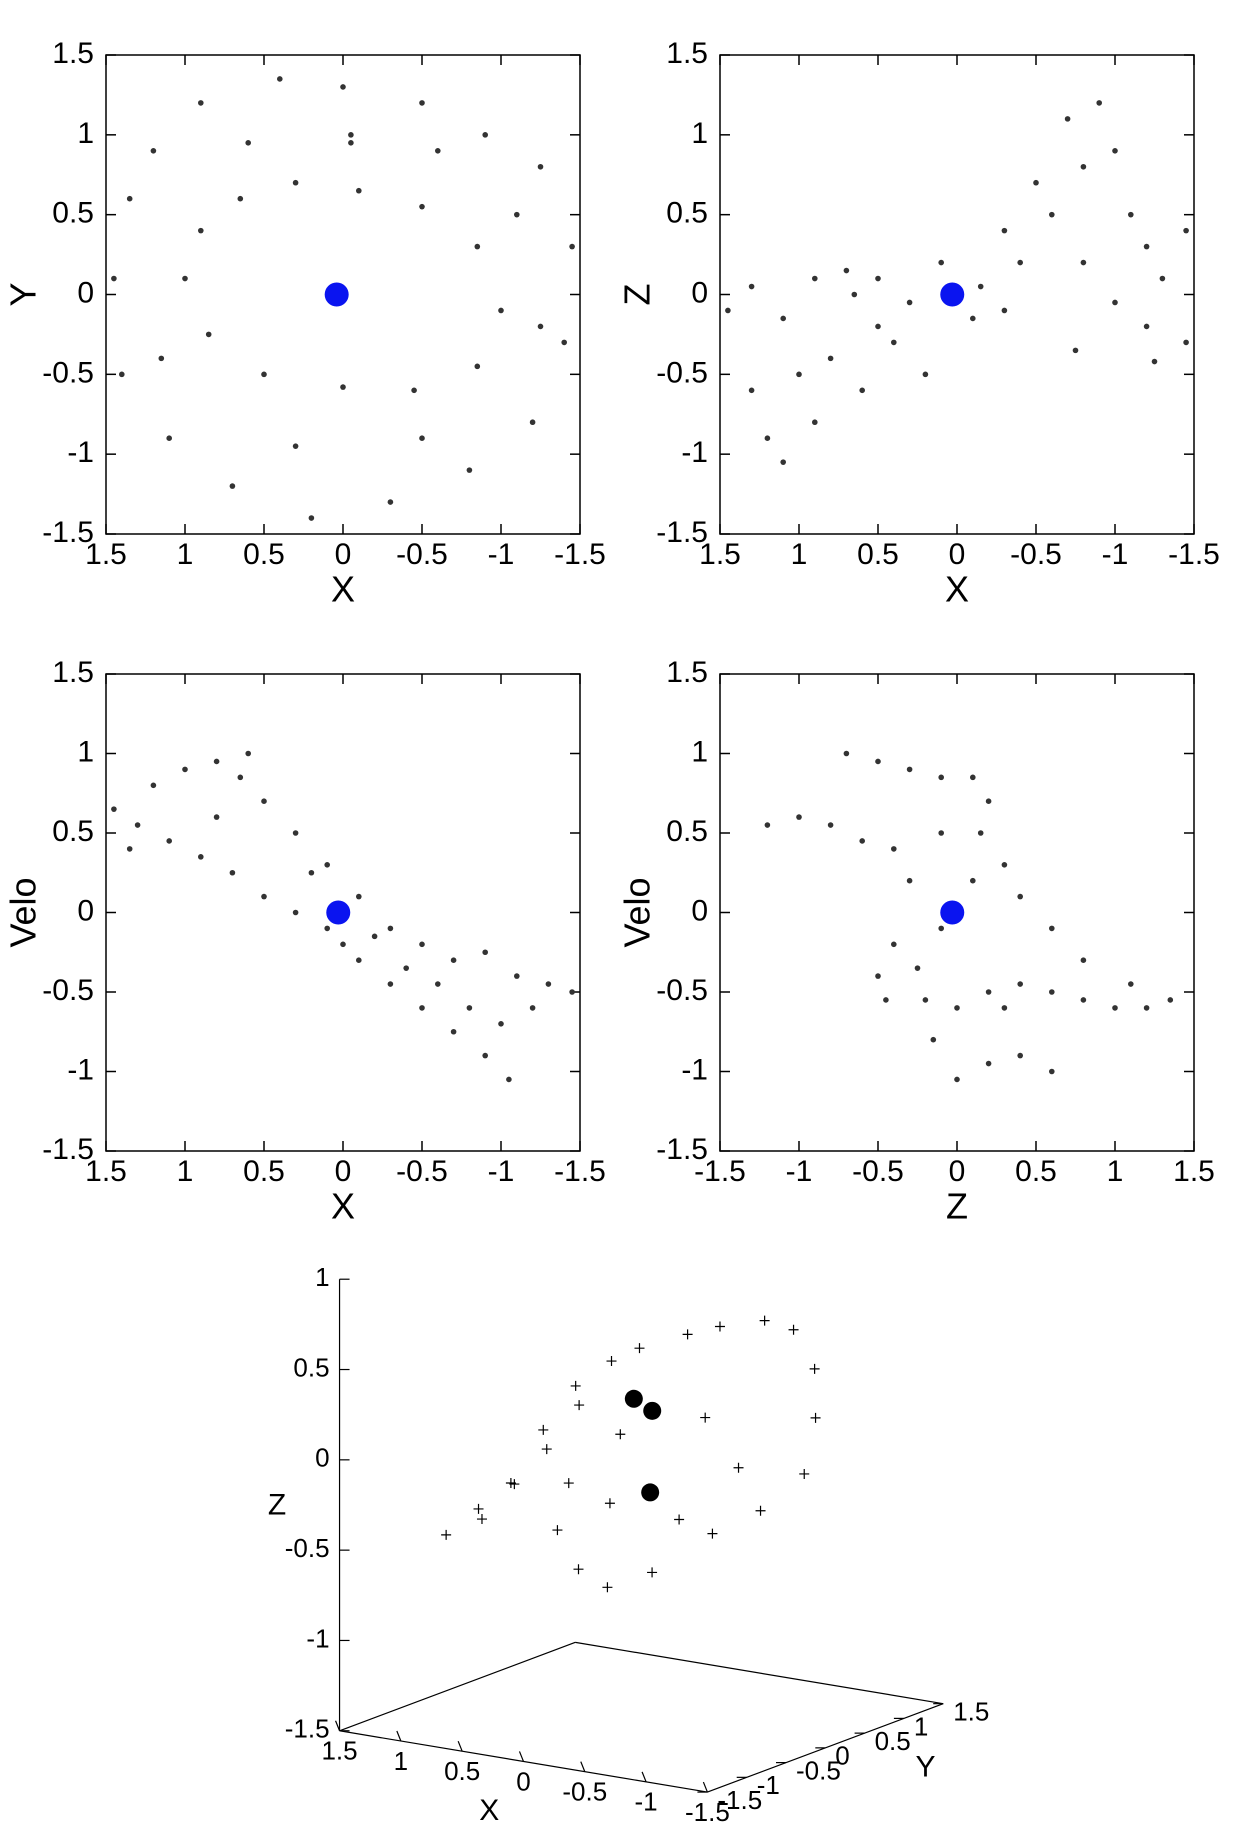 The width and height of the screenshot is (1238, 1836). I want to click on z-tick-label: -0.5, so click(307, 1548).